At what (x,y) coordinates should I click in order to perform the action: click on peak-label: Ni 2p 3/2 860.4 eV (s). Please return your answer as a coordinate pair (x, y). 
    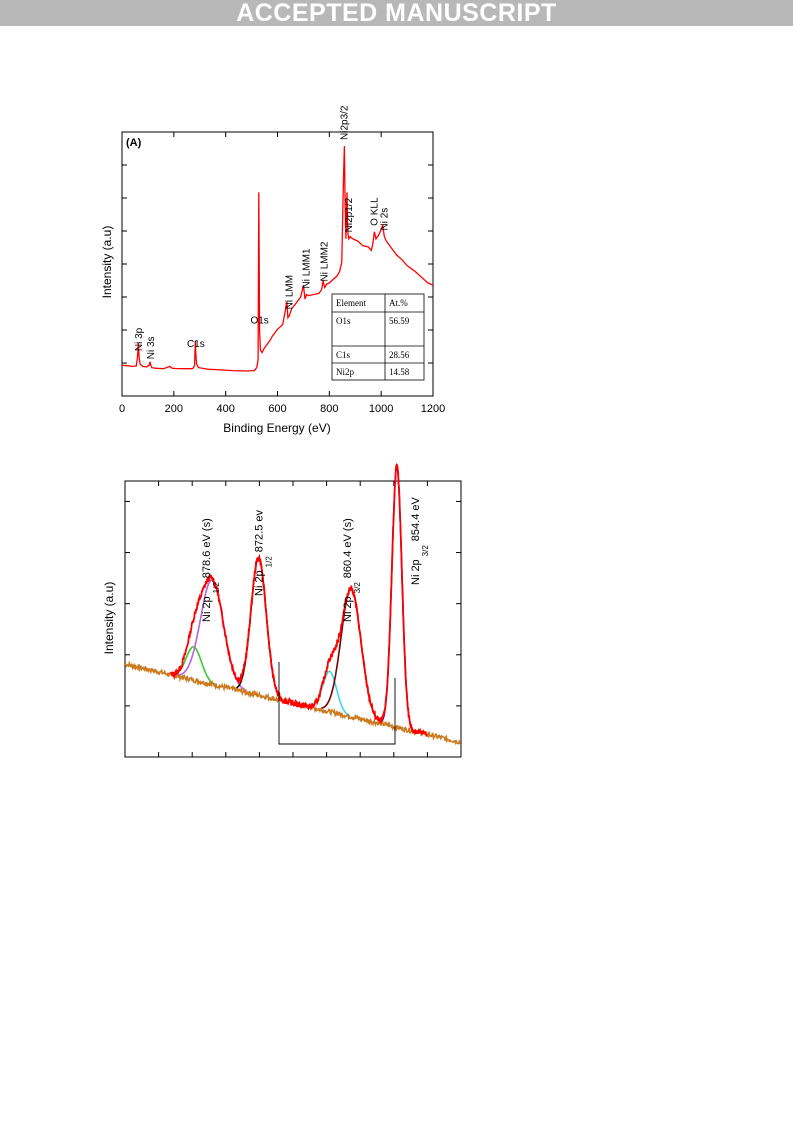
    Looking at the image, I should click on (352, 570).